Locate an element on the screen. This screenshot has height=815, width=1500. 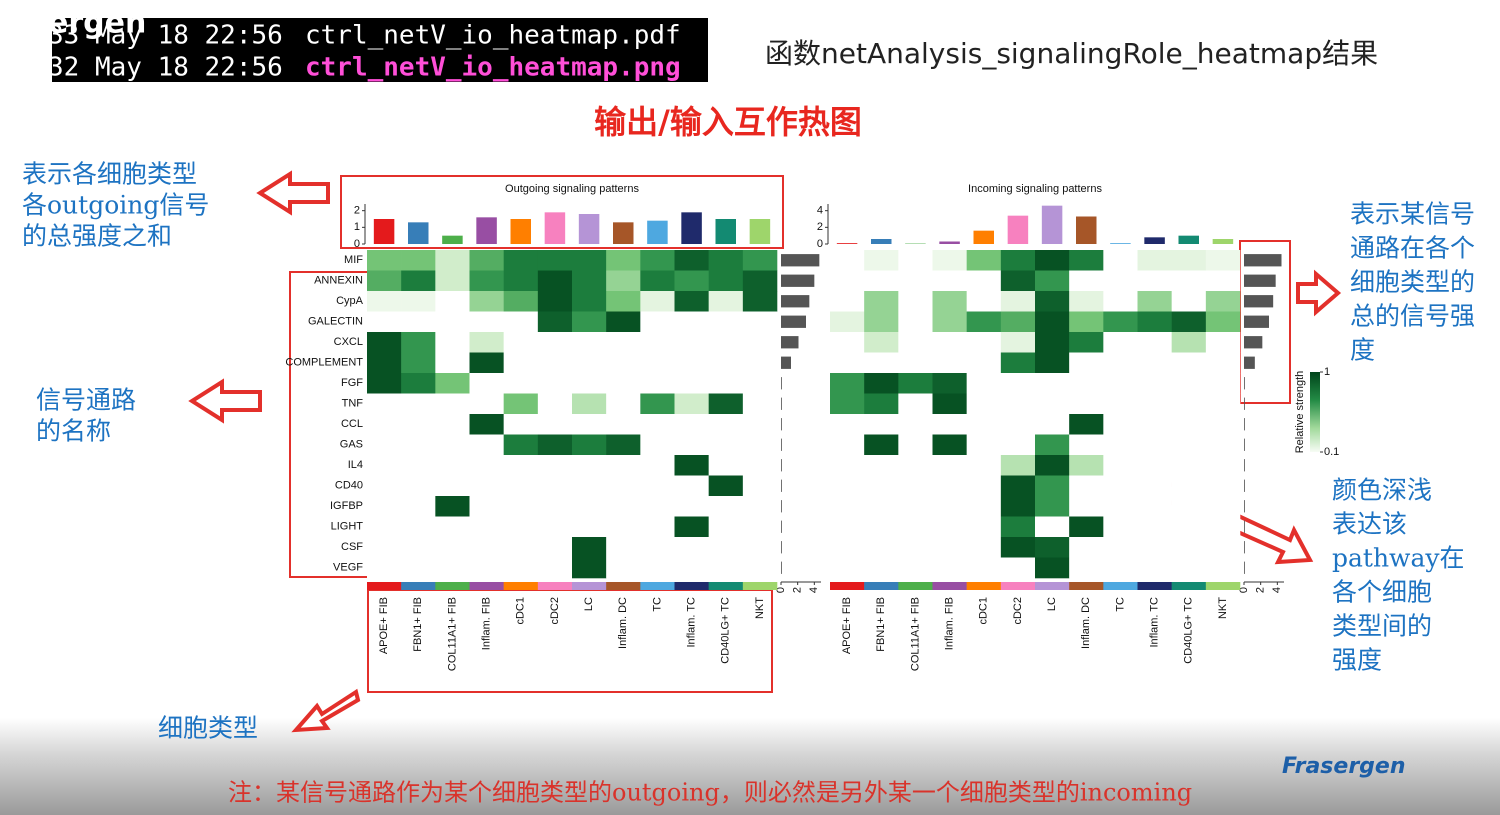
row-label: GAS is located at coordinates (351, 445).